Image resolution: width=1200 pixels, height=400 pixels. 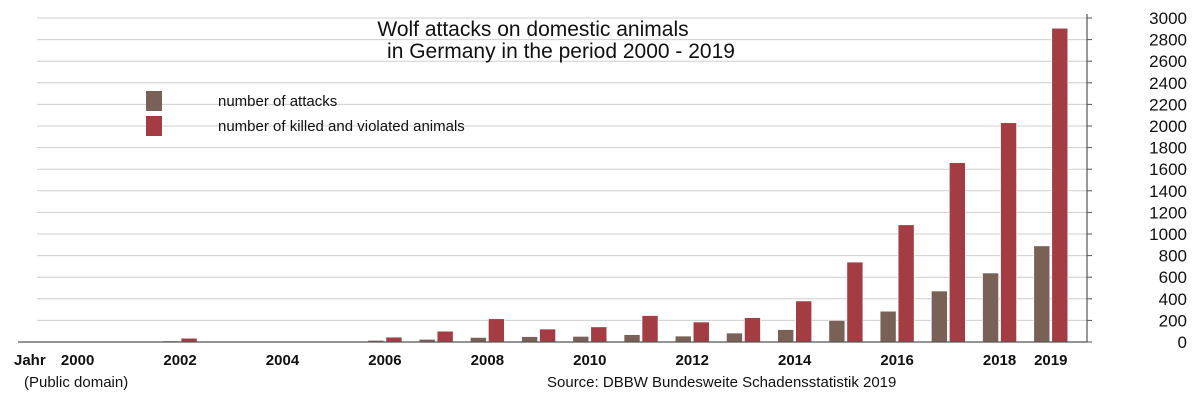 What do you see at coordinates (888, 326) in the screenshot?
I see `bar-attacks-2016` at bounding box center [888, 326].